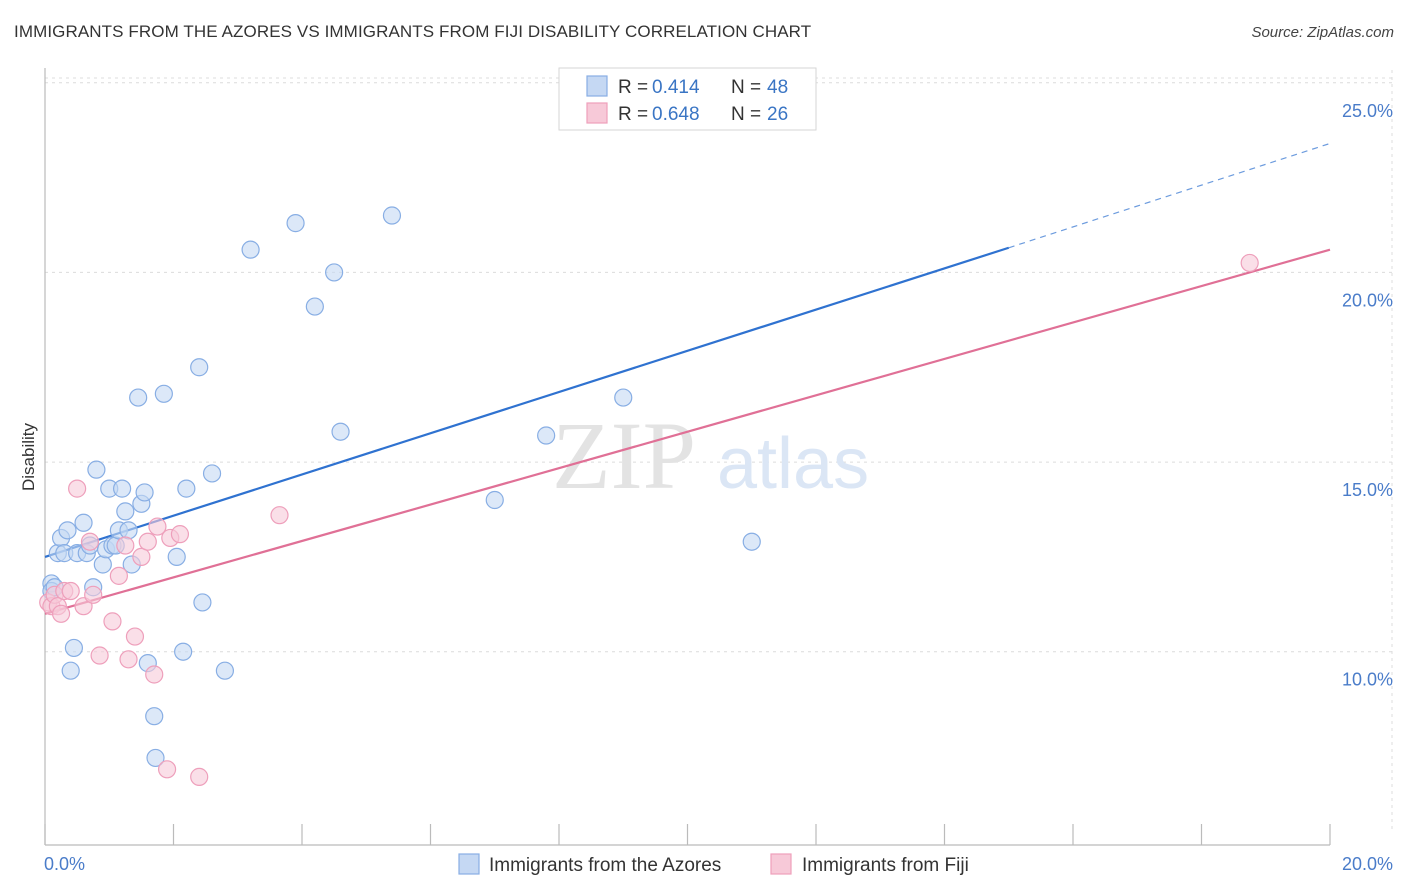 The height and width of the screenshot is (892, 1406). Describe the element at coordinates (746, 114) in the screenshot. I see `legend-n-label-2: N =` at that location.